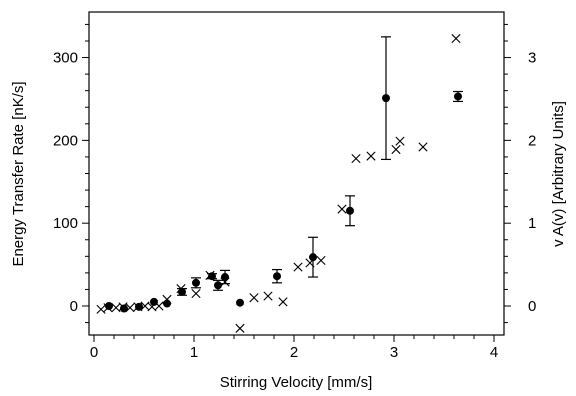 The image size is (576, 396). I want to click on y-axis-label: Energy Transfer Rate [nK/s], so click(18, 173).